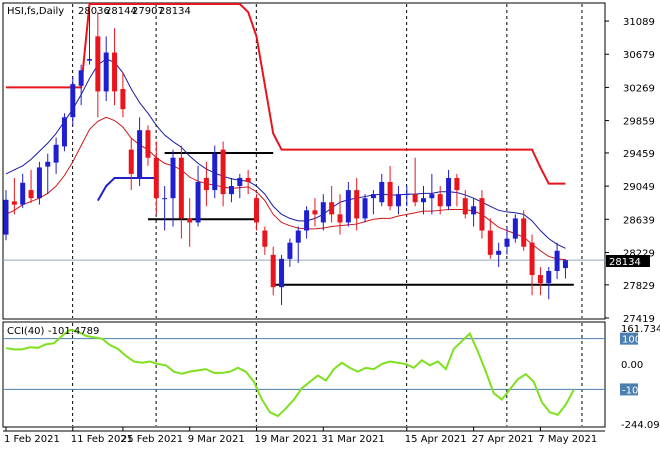 The height and width of the screenshot is (454, 660). I want to click on price-tick-label: 28639, so click(639, 220).